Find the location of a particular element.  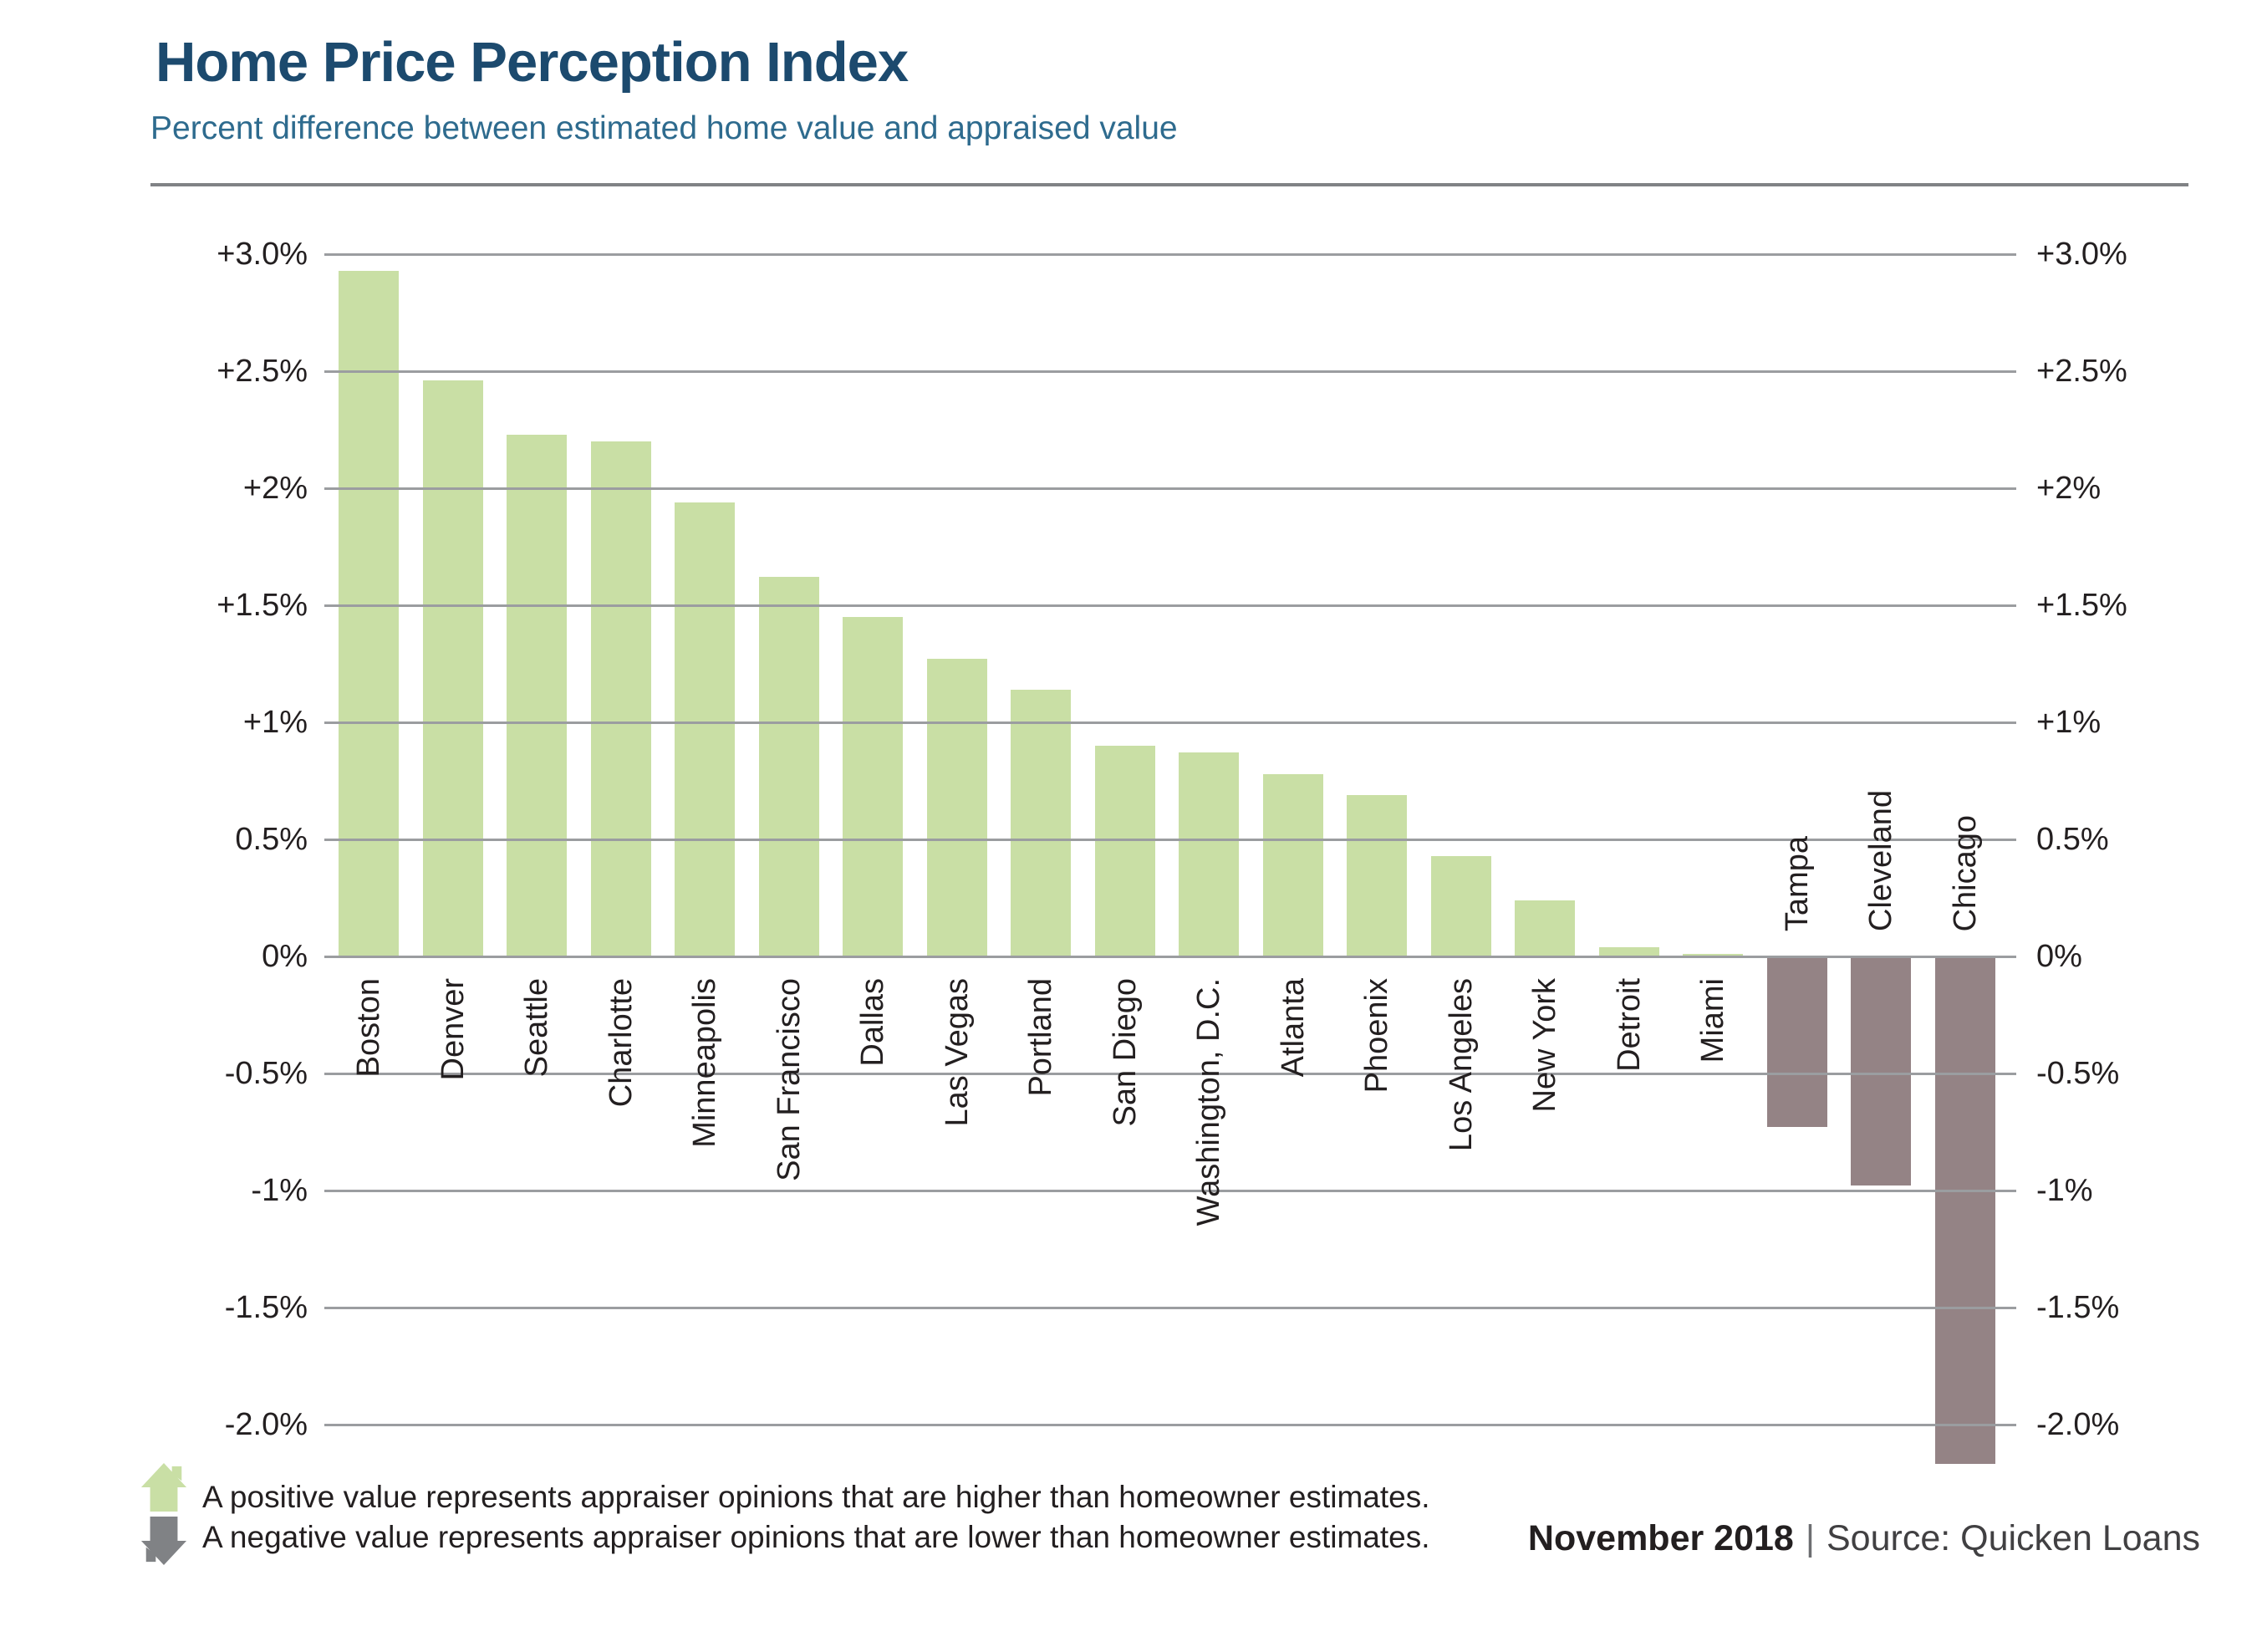

bar-atlanta is located at coordinates (1293, 864).